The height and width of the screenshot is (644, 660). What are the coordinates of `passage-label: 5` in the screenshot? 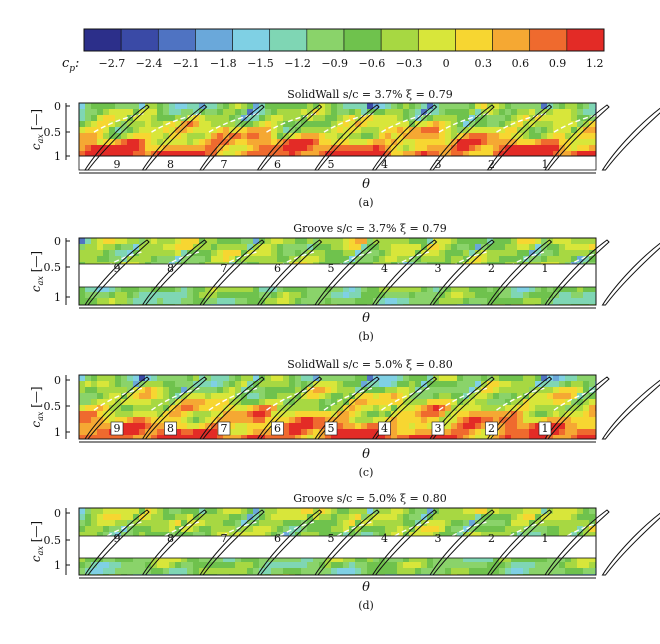 It's located at (331, 538).